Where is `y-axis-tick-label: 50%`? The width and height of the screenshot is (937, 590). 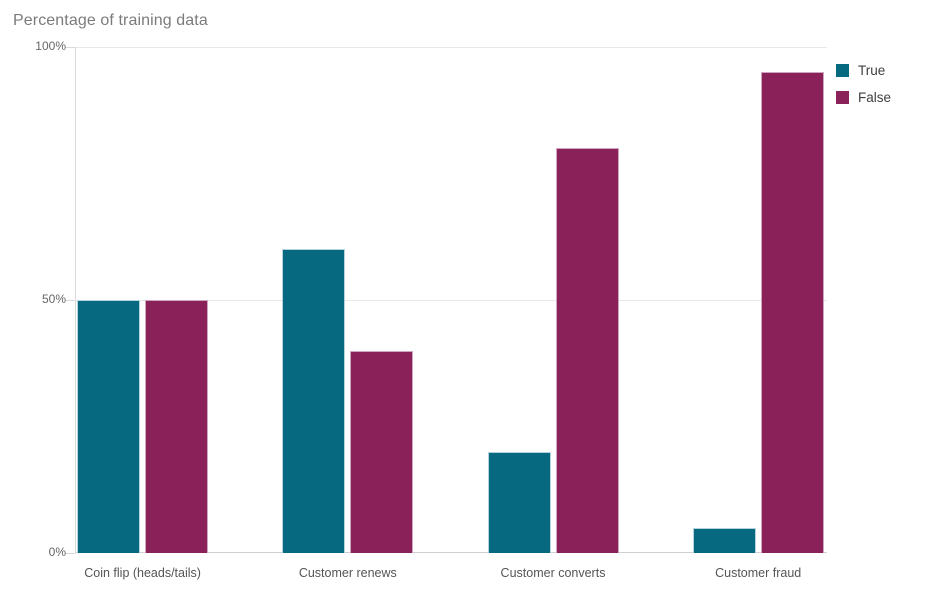 y-axis-tick-label: 50% is located at coordinates (53, 299).